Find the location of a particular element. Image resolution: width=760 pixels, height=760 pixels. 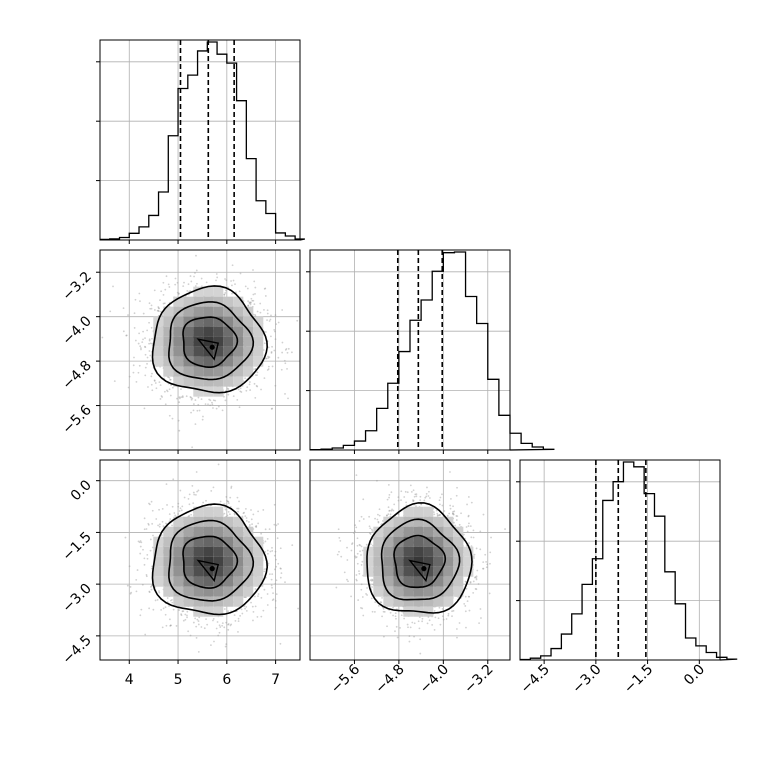

contour-line is located at coordinates (210, 339).